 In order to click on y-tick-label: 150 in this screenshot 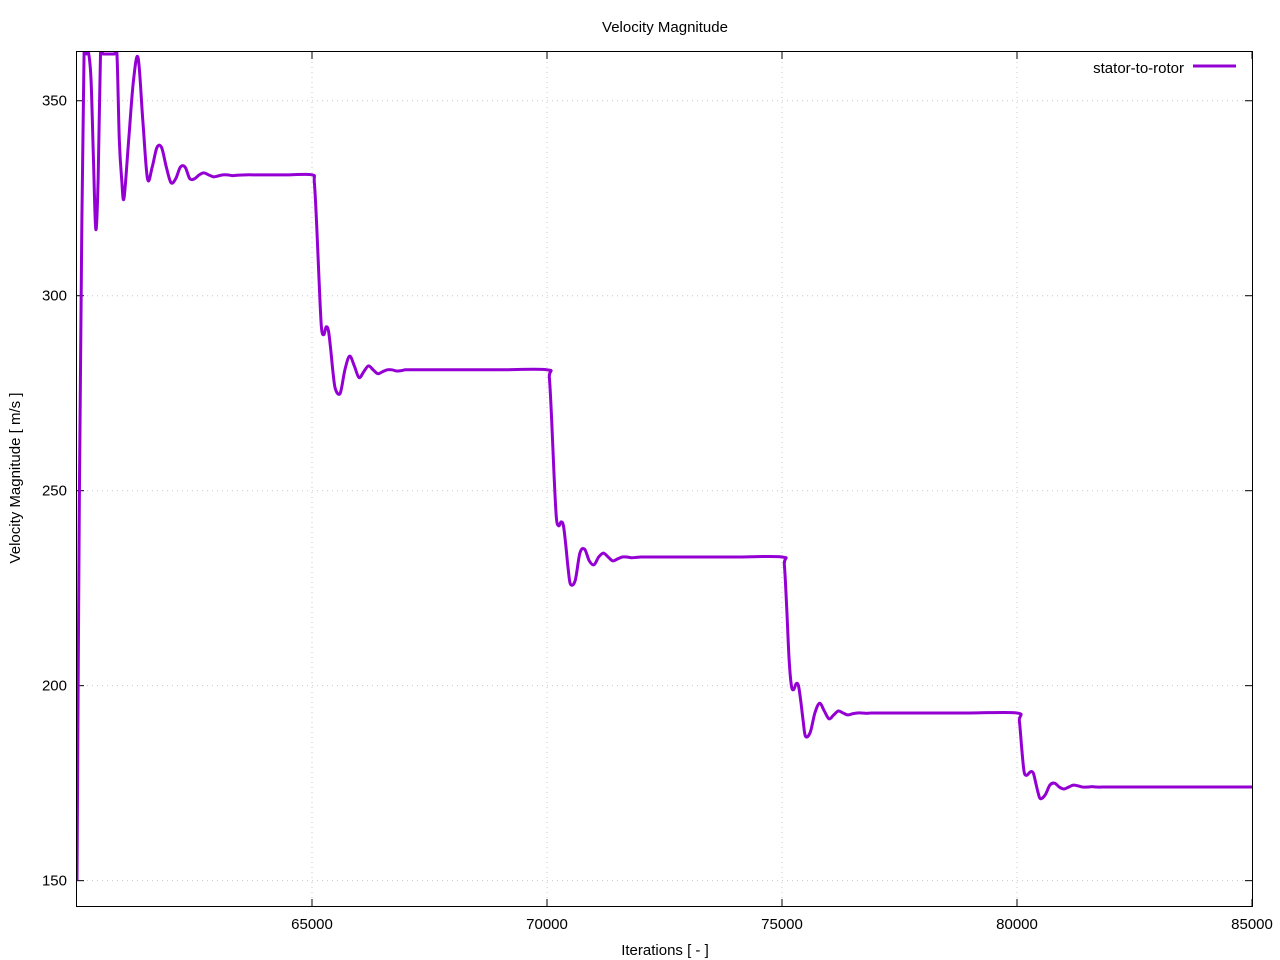, I will do `click(54, 881)`.